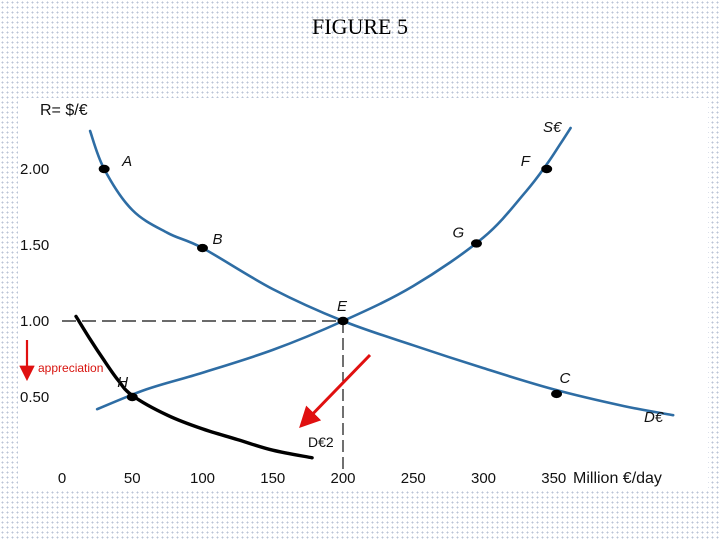  Describe the element at coordinates (62, 478) in the screenshot. I see `x-tick-label: 0` at that location.